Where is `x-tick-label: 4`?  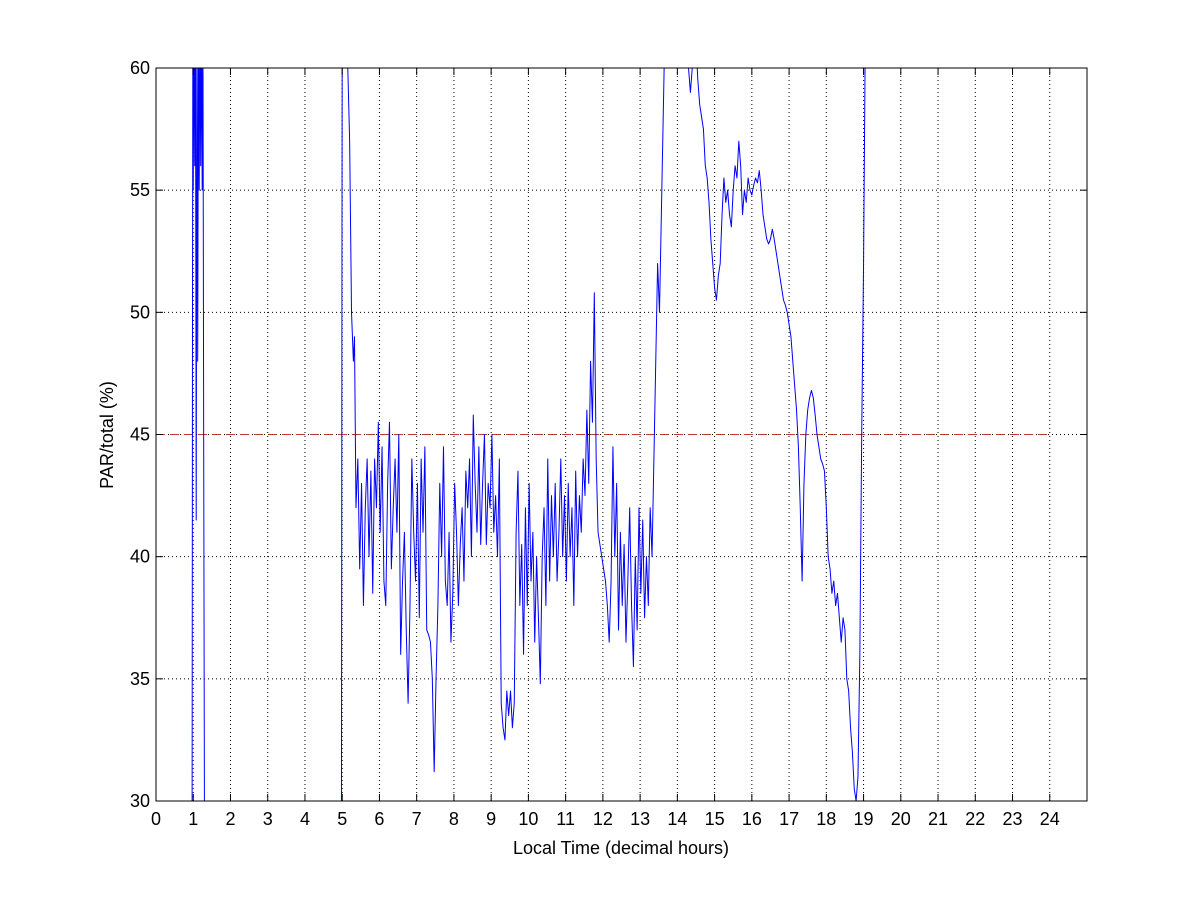 x-tick-label: 4 is located at coordinates (305, 819).